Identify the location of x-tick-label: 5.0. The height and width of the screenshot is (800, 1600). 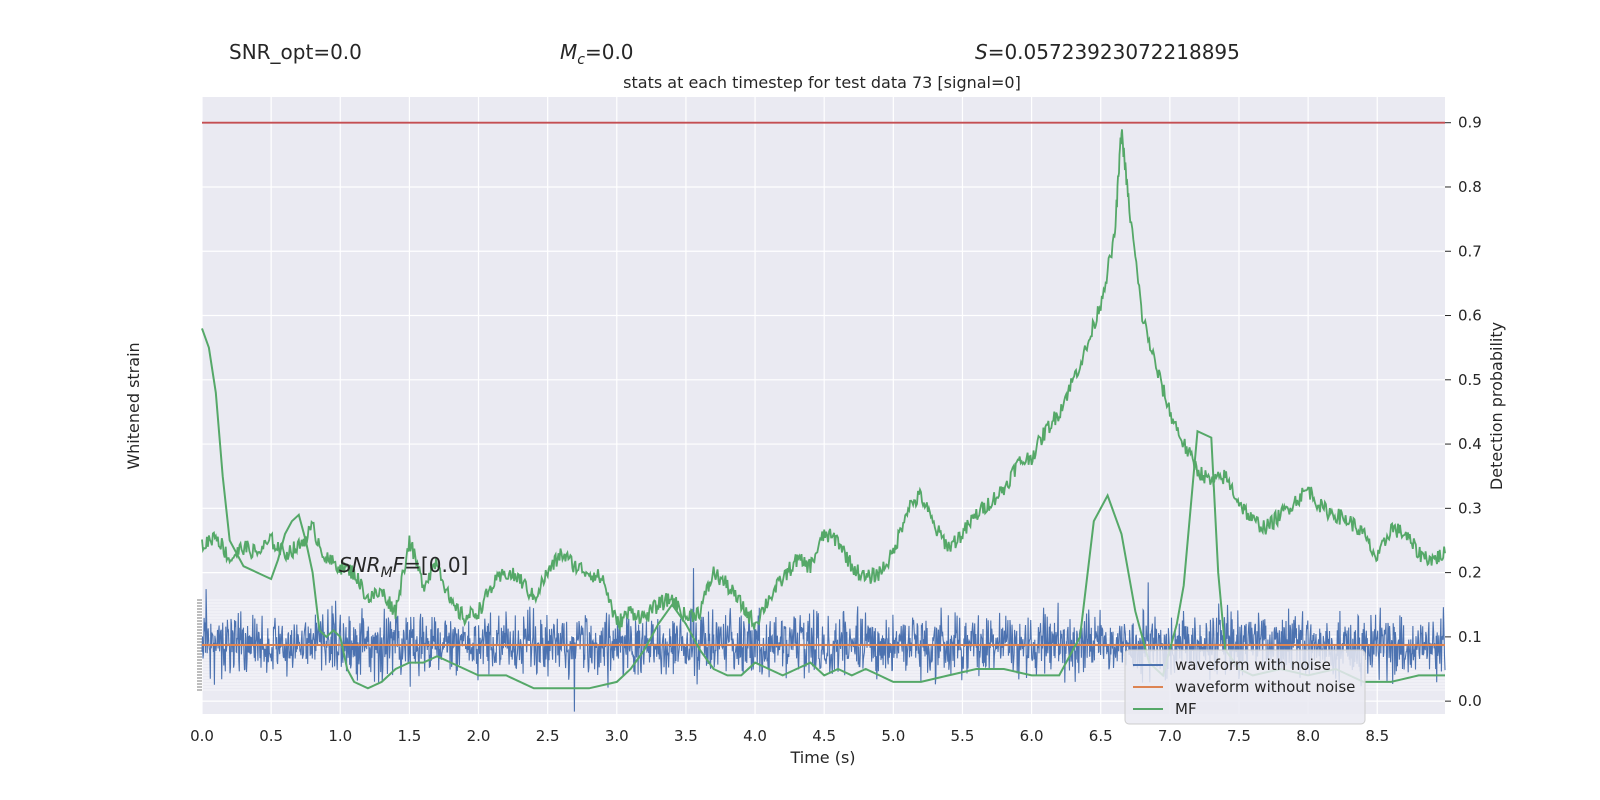
(893, 736).